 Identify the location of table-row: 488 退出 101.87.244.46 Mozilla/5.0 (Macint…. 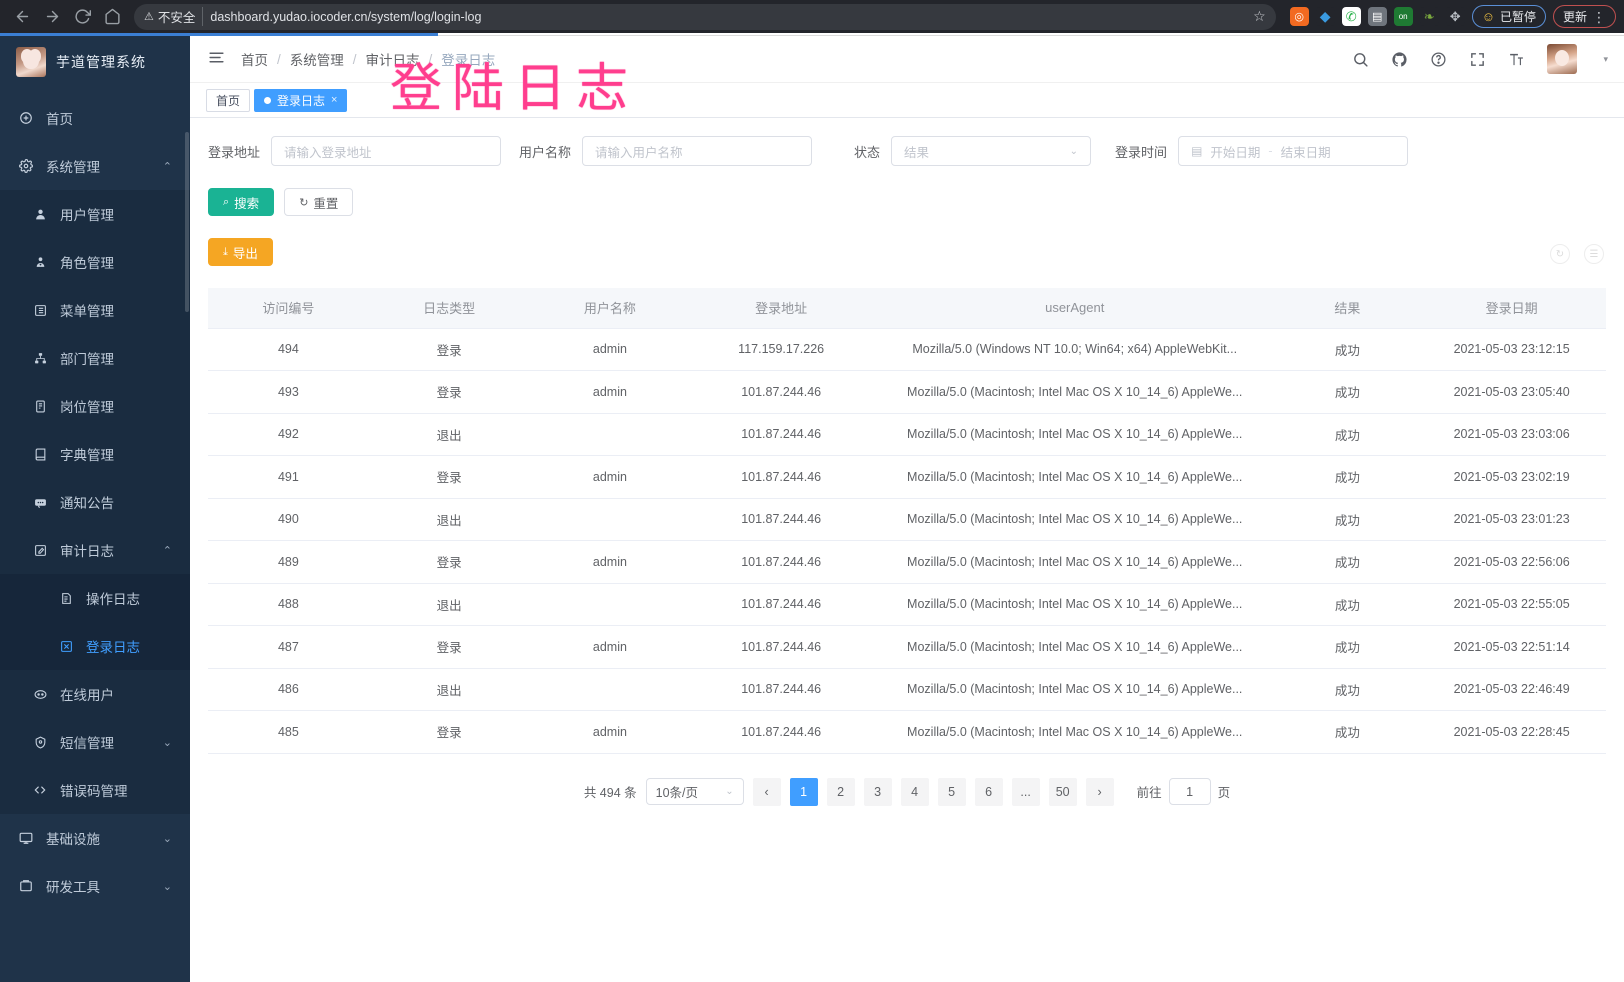
(907, 604).